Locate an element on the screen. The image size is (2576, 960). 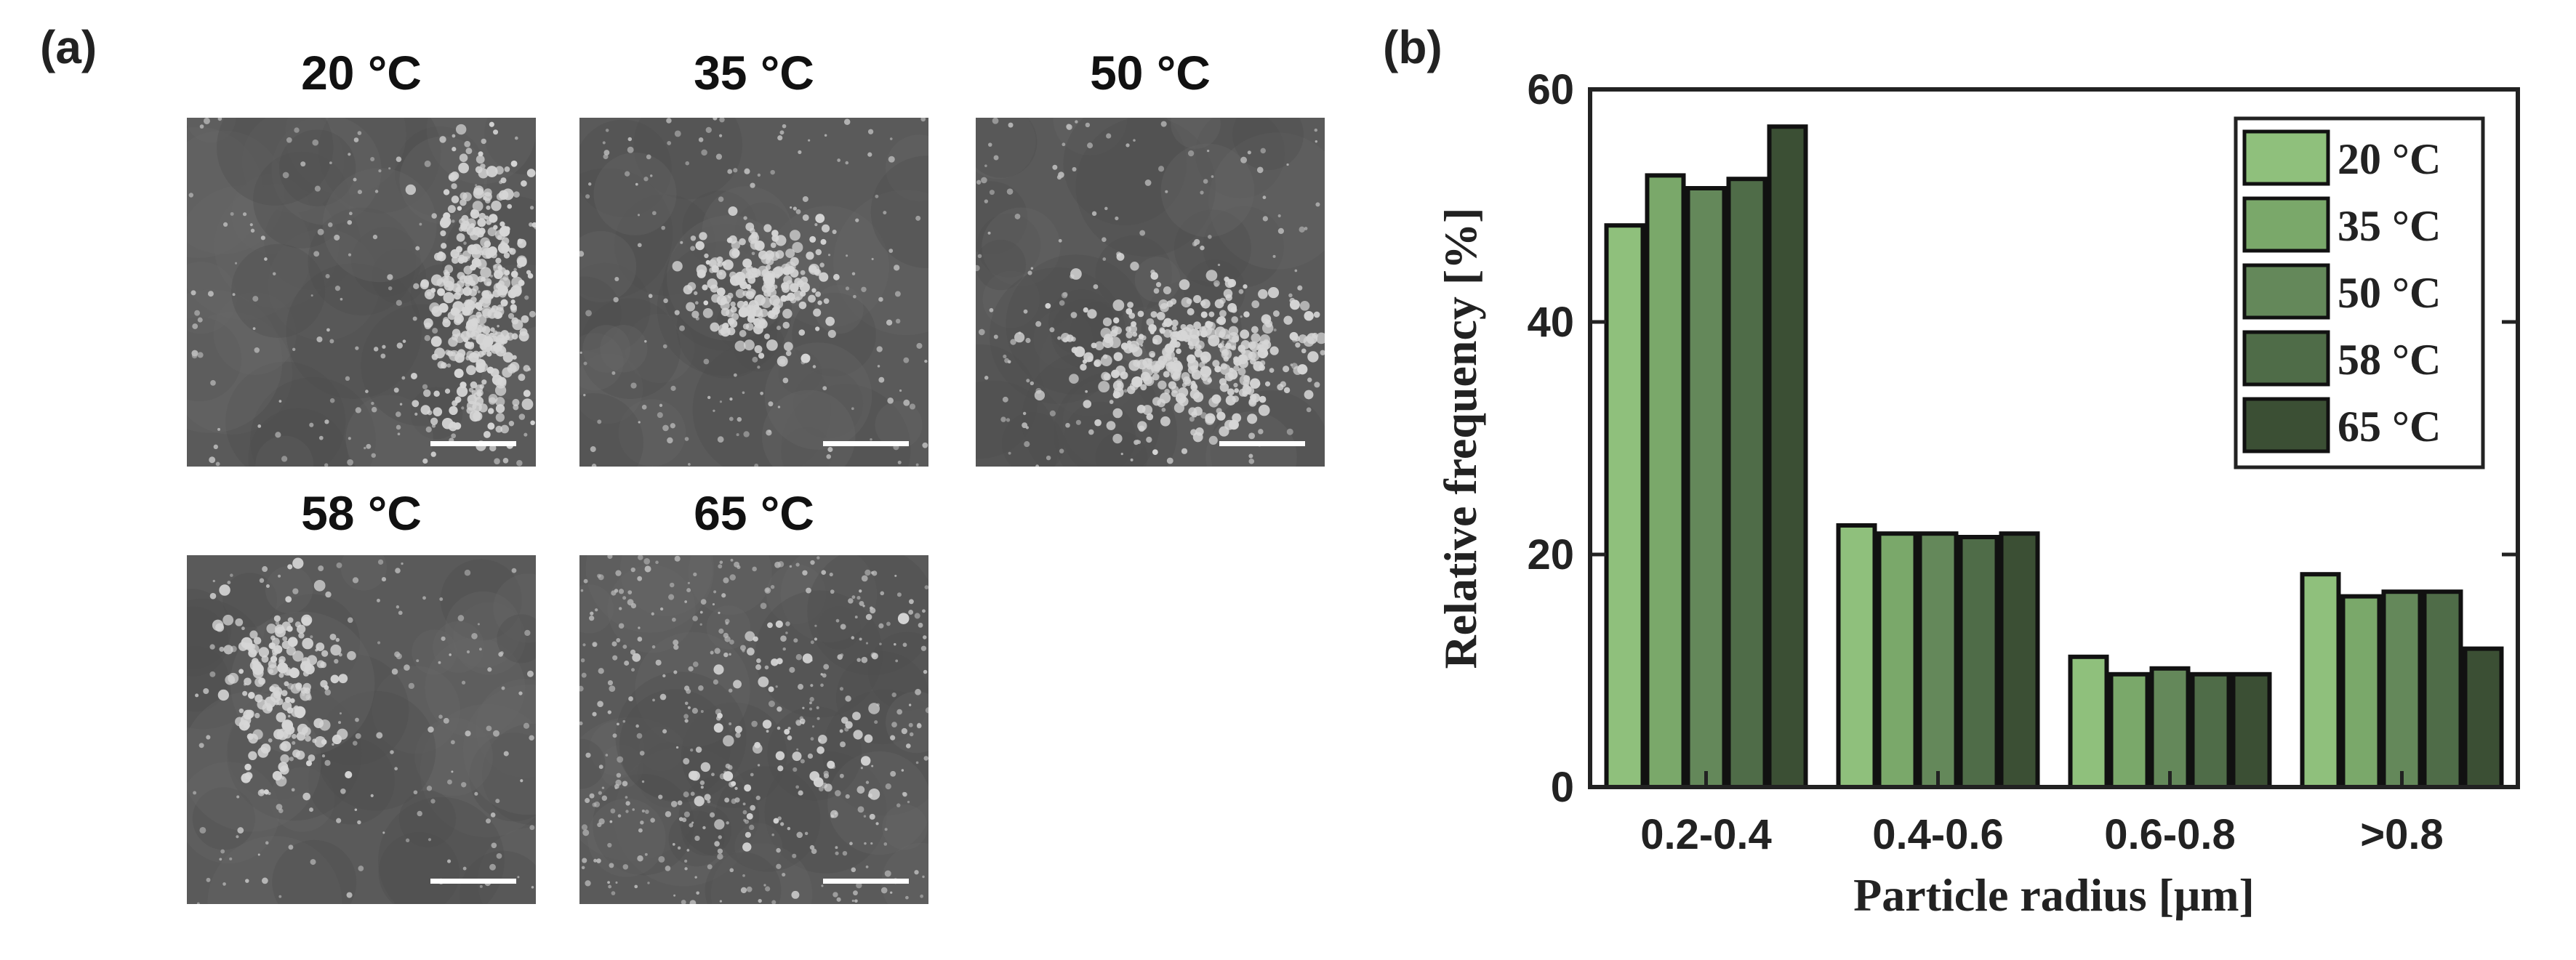
legend-label: 58 °C is located at coordinates (2389, 360).